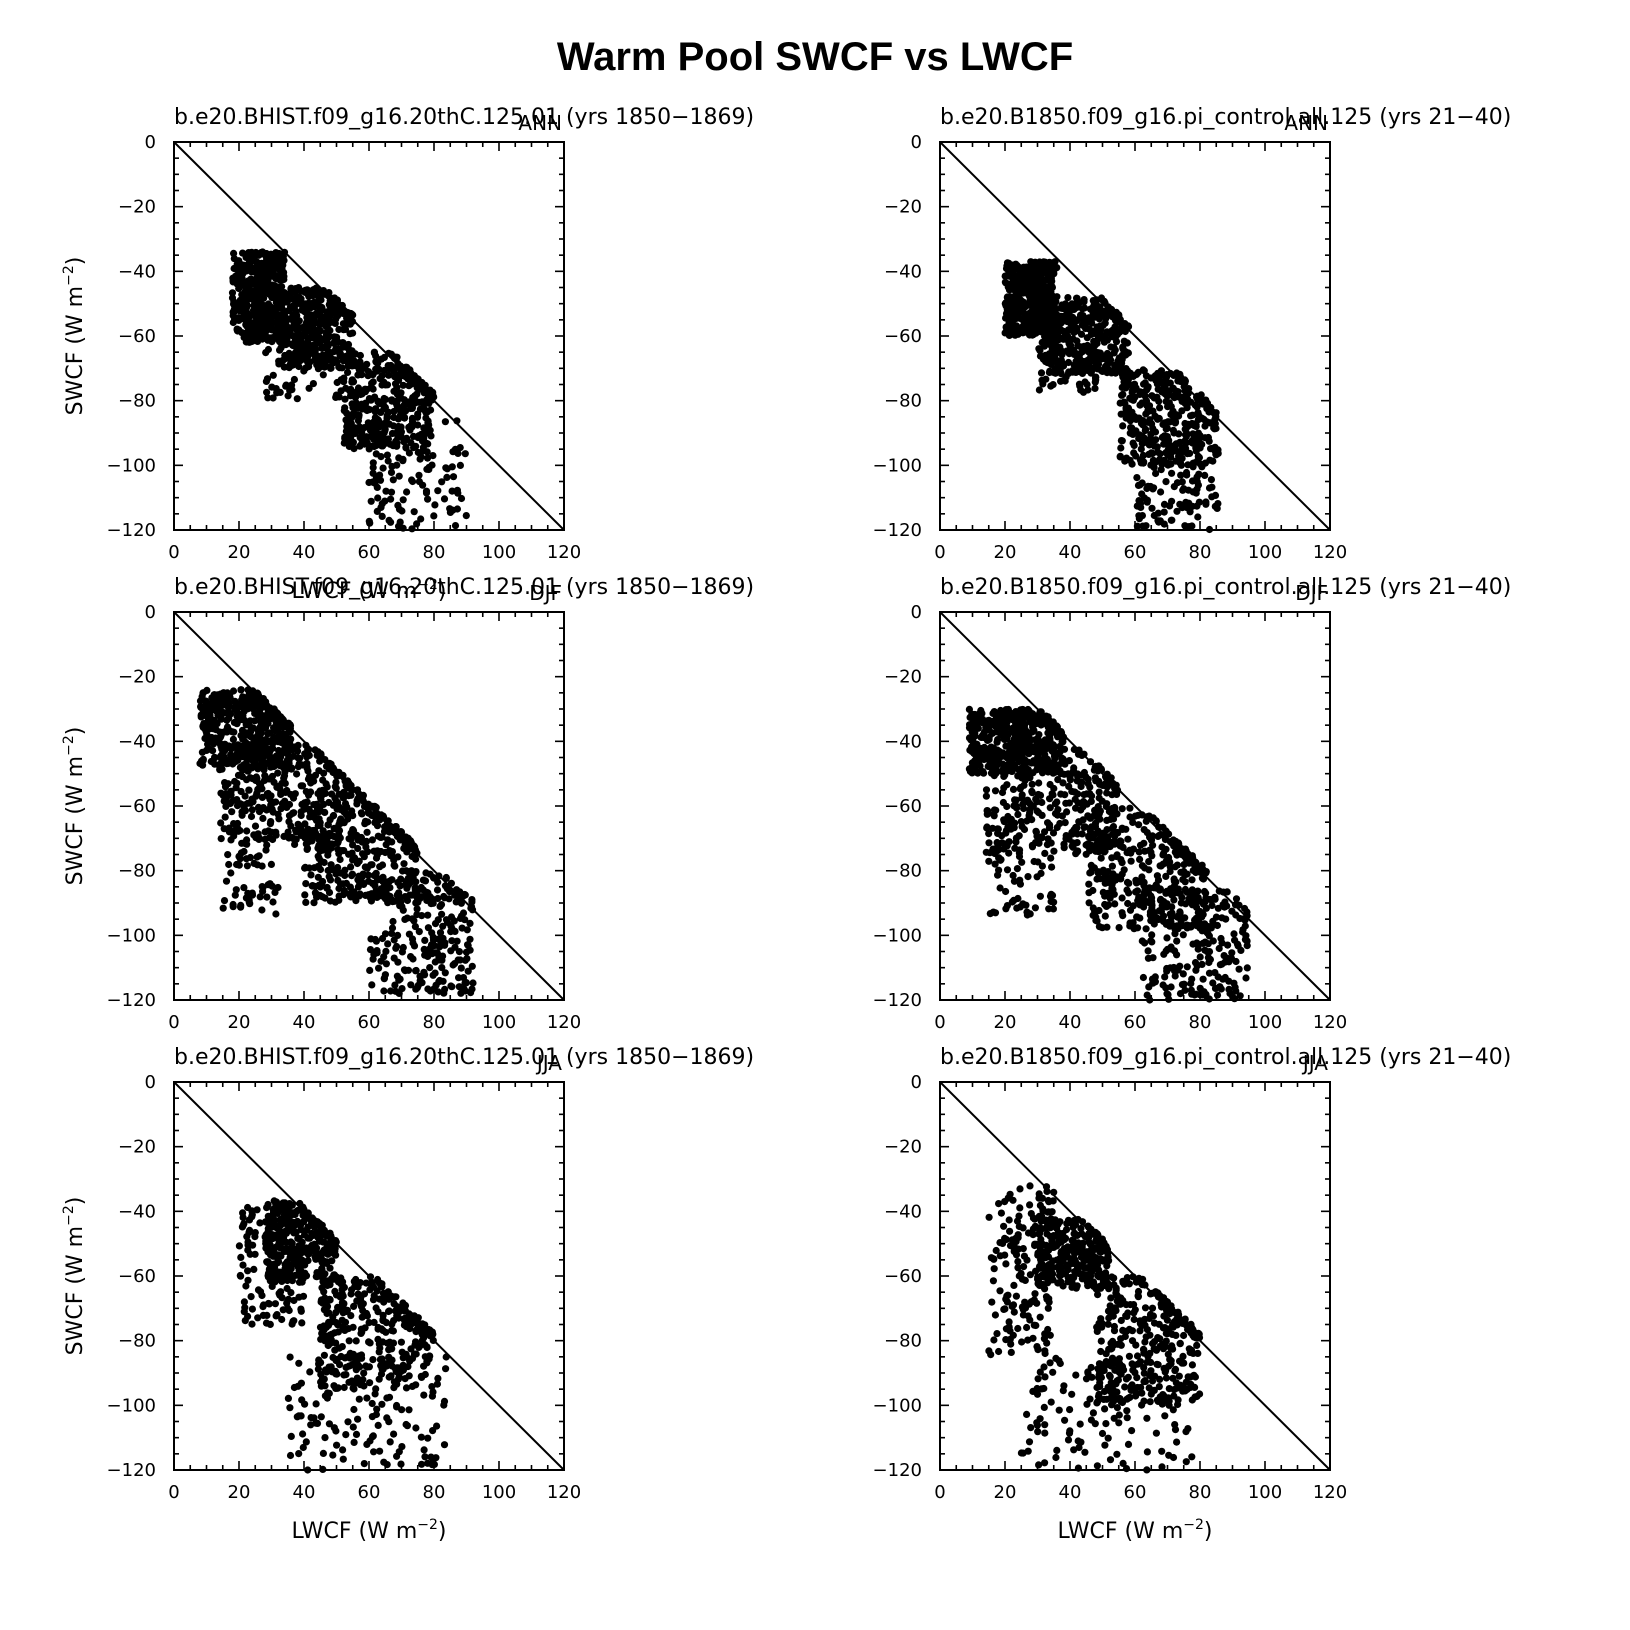 This screenshot has width=1630, height=1630. What do you see at coordinates (903, 401) in the screenshot?
I see `y-tick-label: −80` at bounding box center [903, 401].